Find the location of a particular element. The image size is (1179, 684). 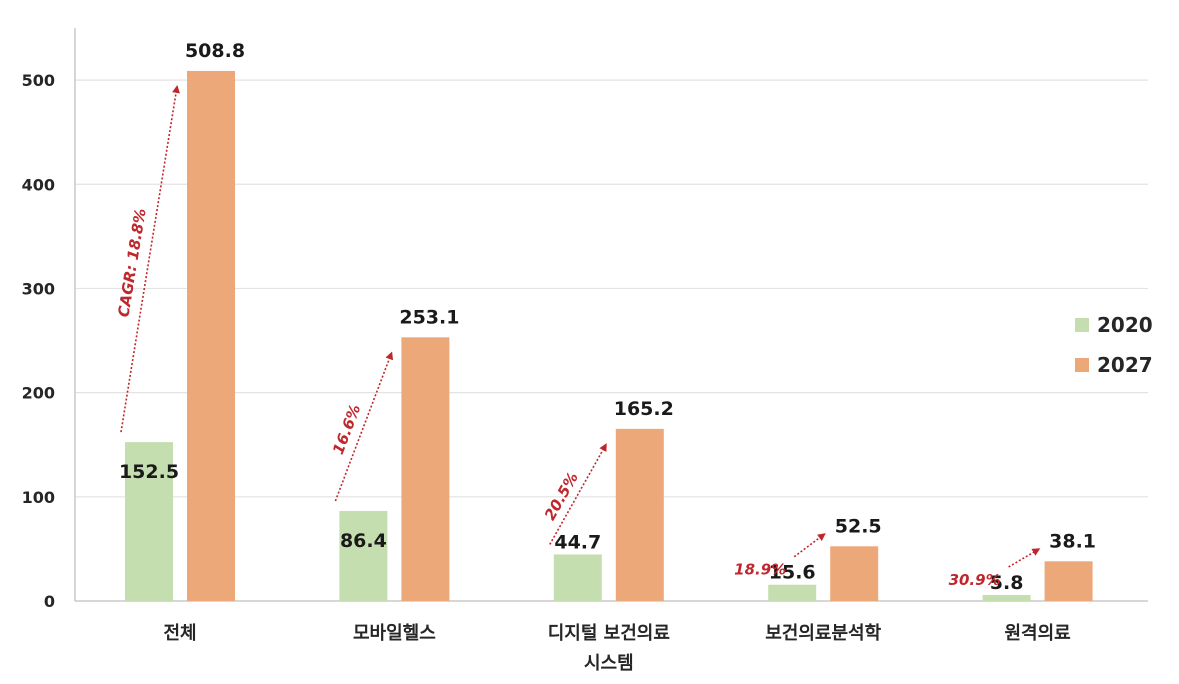

data-label-2020: 86.4 is located at coordinates (363, 541).